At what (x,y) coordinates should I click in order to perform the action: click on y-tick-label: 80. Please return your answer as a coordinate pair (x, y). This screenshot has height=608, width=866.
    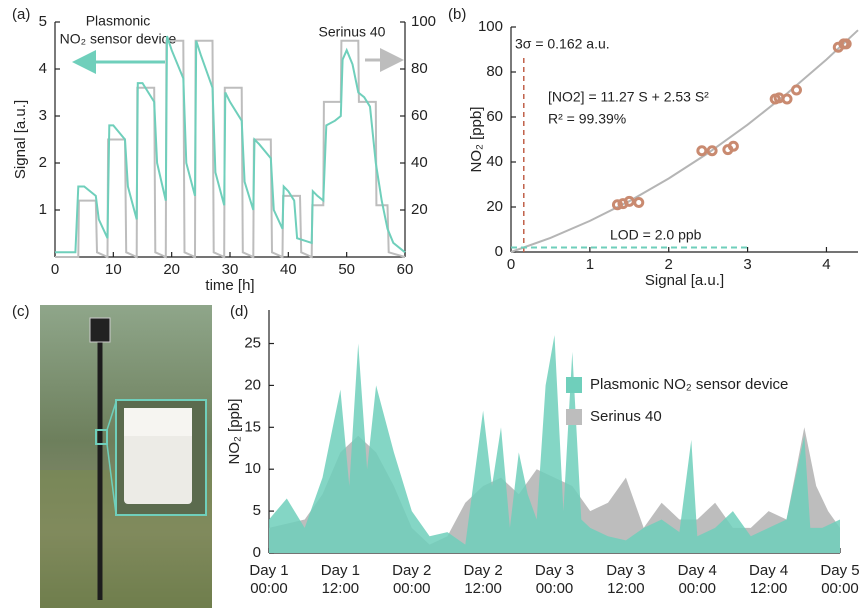
    Looking at the image, I should click on (494, 71).